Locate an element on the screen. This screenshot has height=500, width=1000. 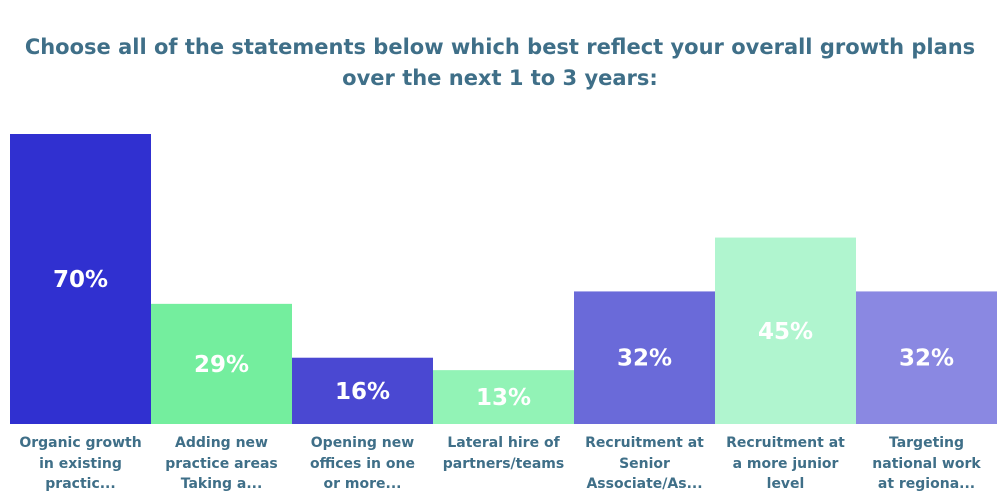
bar-value-label-2: 29% is located at coordinates (221, 365).